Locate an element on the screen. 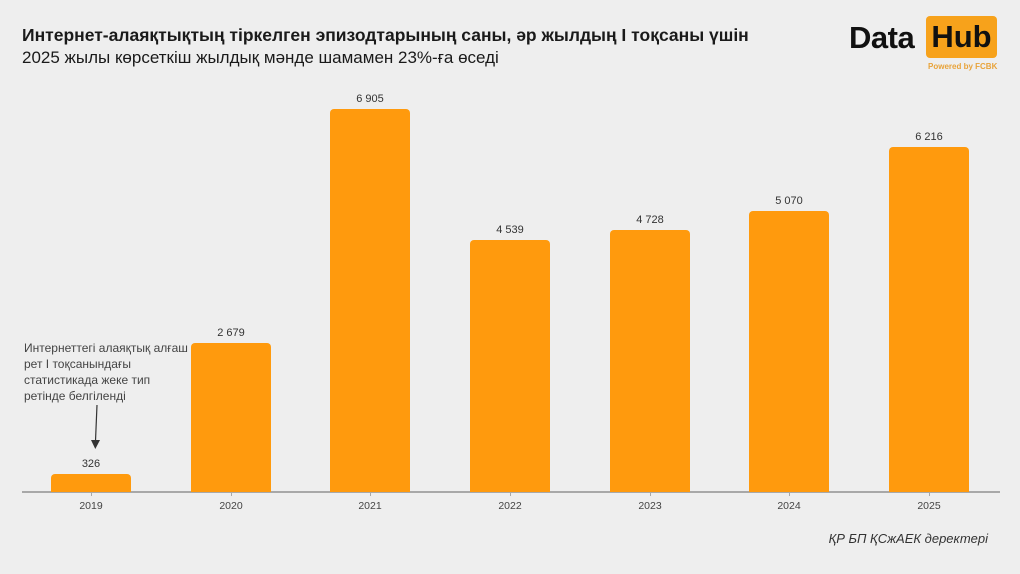 The image size is (1020, 574). x-axis-label: 2019 is located at coordinates (91, 506).